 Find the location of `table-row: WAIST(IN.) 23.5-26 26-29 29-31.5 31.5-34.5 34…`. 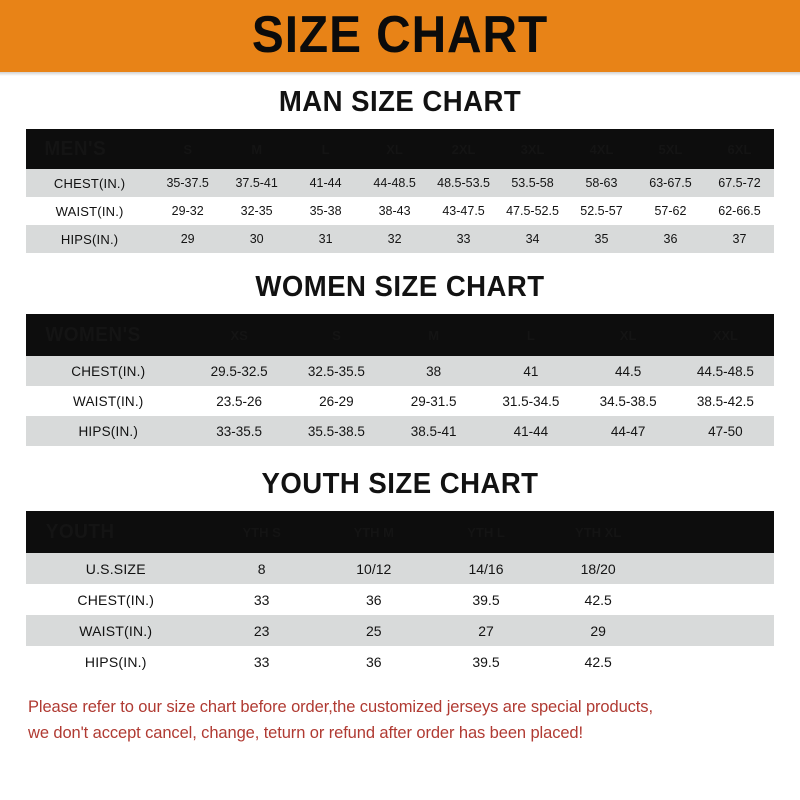

table-row: WAIST(IN.) 23.5-26 26-29 29-31.5 31.5-34.5 34… is located at coordinates (400, 401).